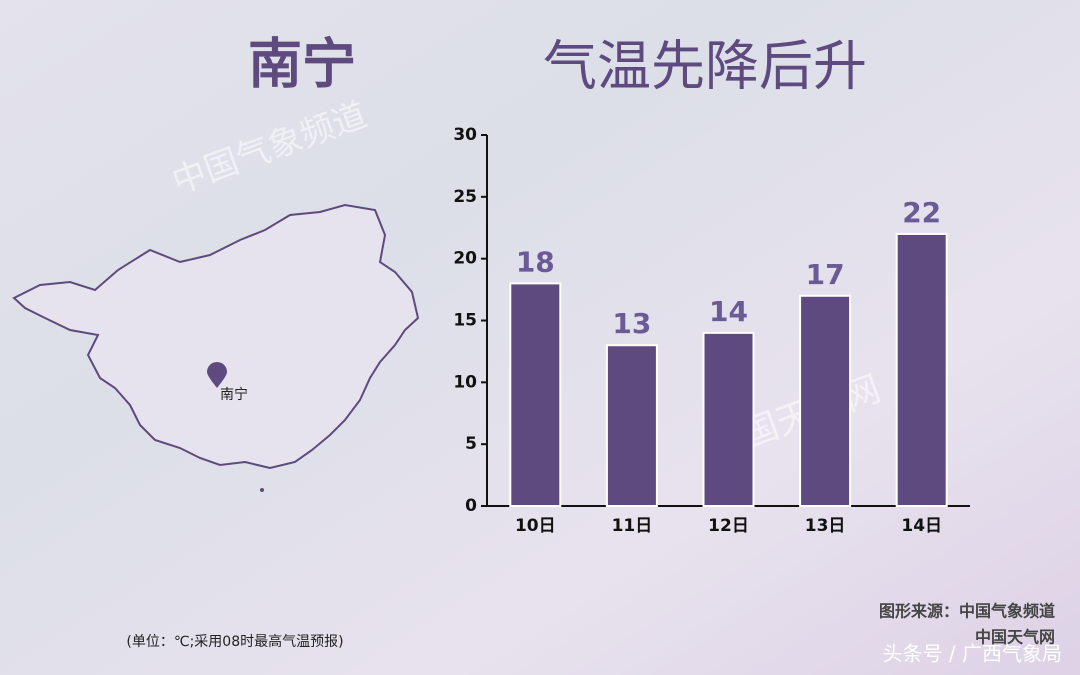  What do you see at coordinates (234, 641) in the screenshot?
I see `footnote: (单位：℃;采用08时最高气温预报)` at bounding box center [234, 641].